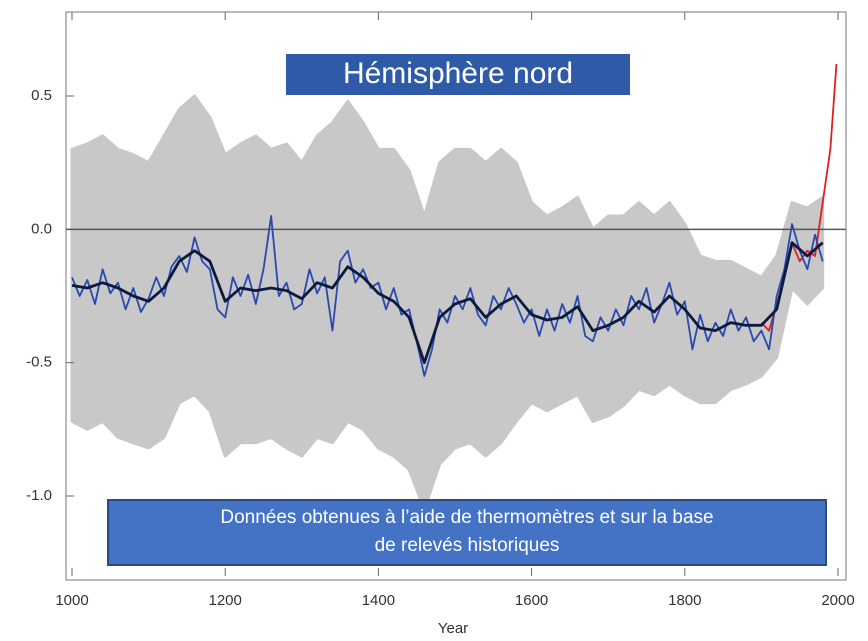 The width and height of the screenshot is (868, 641). I want to click on y-tick-label: 0.0, so click(41, 228).